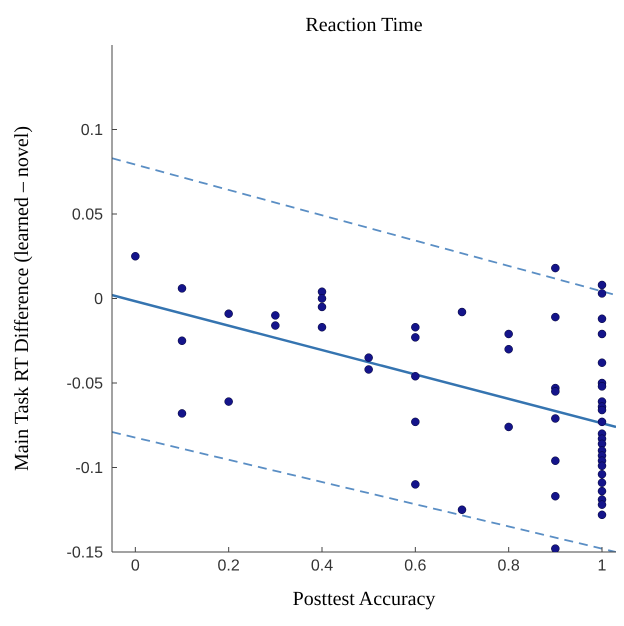 The width and height of the screenshot is (624, 626). I want to click on y-axis-title: Main Task RT Difference (learned – novel), so click(23, 299).